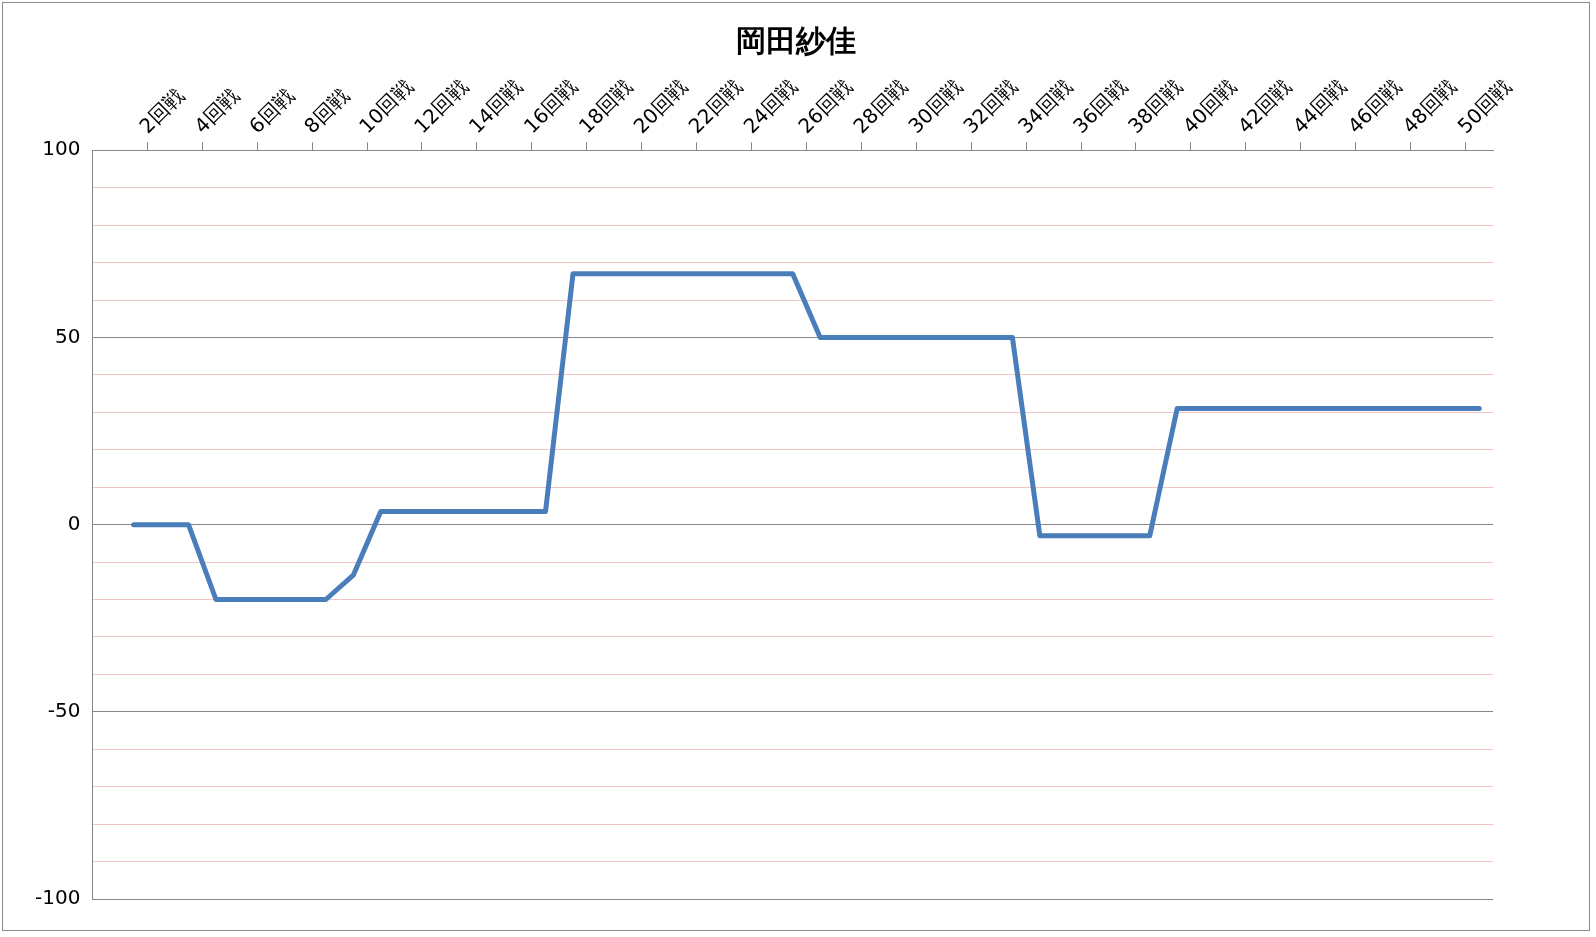 The width and height of the screenshot is (1596, 937). Describe the element at coordinates (74, 522) in the screenshot. I see `y-tick-label: 0` at that location.